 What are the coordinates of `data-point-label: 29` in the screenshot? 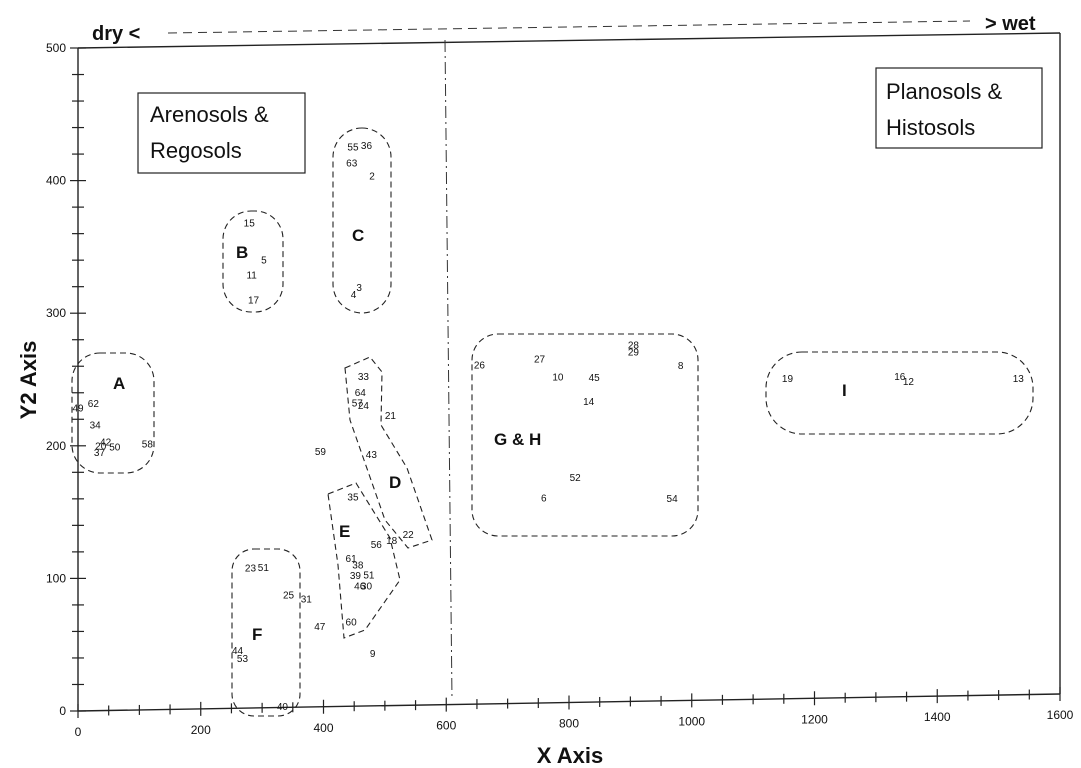 It's located at (634, 352).